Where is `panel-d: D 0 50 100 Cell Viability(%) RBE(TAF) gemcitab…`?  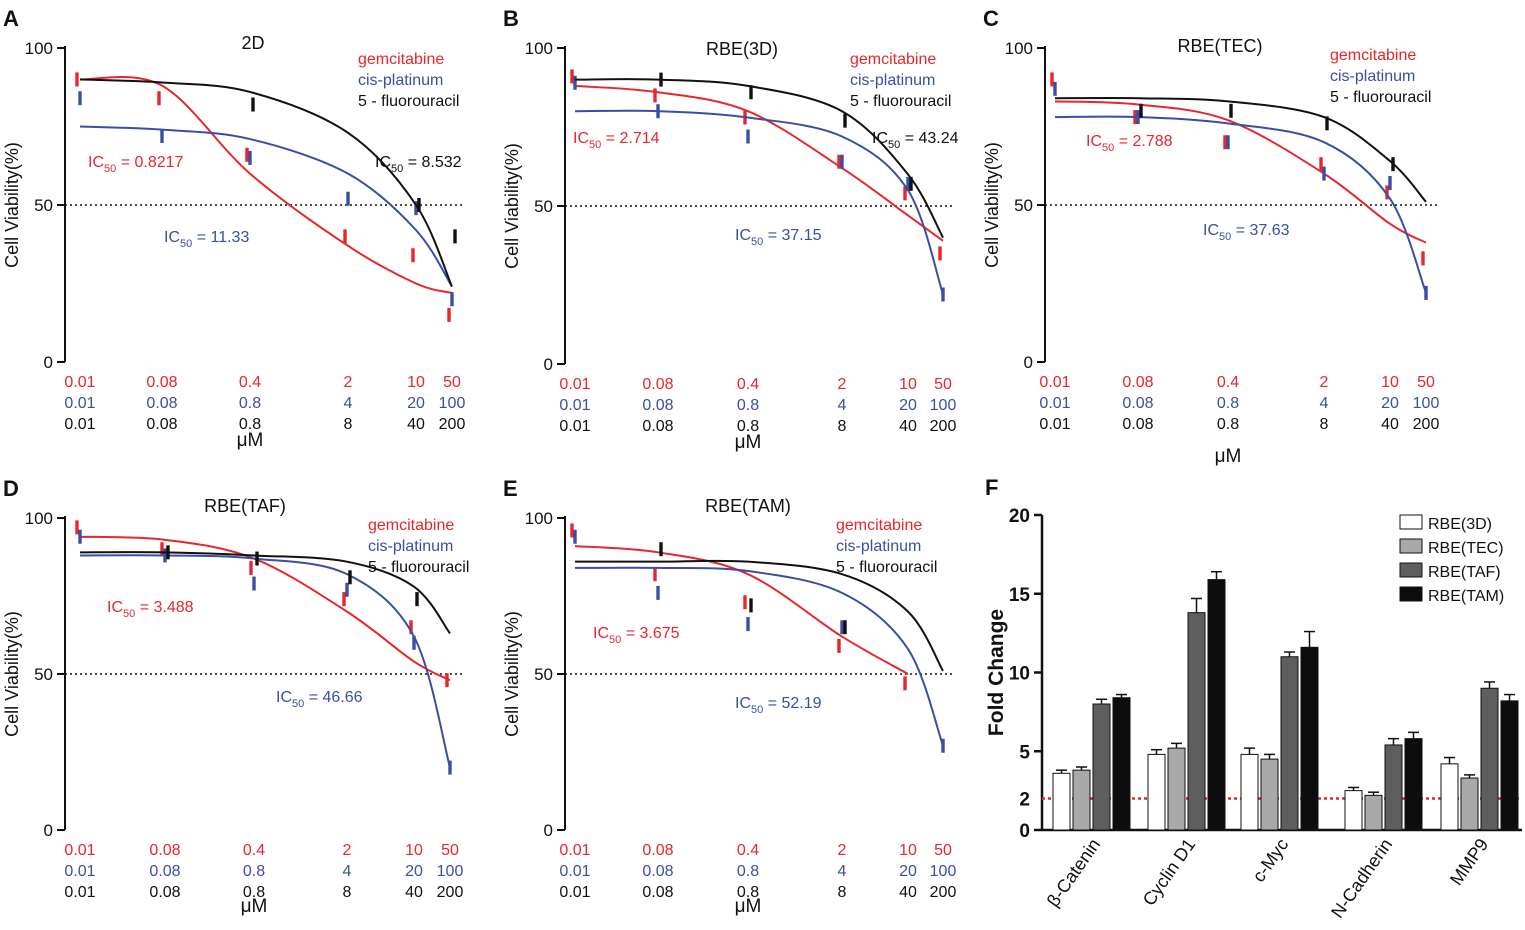 panel-d: D 0 50 100 Cell Viability(%) RBE(TAF) gemcitab… is located at coordinates (235, 696).